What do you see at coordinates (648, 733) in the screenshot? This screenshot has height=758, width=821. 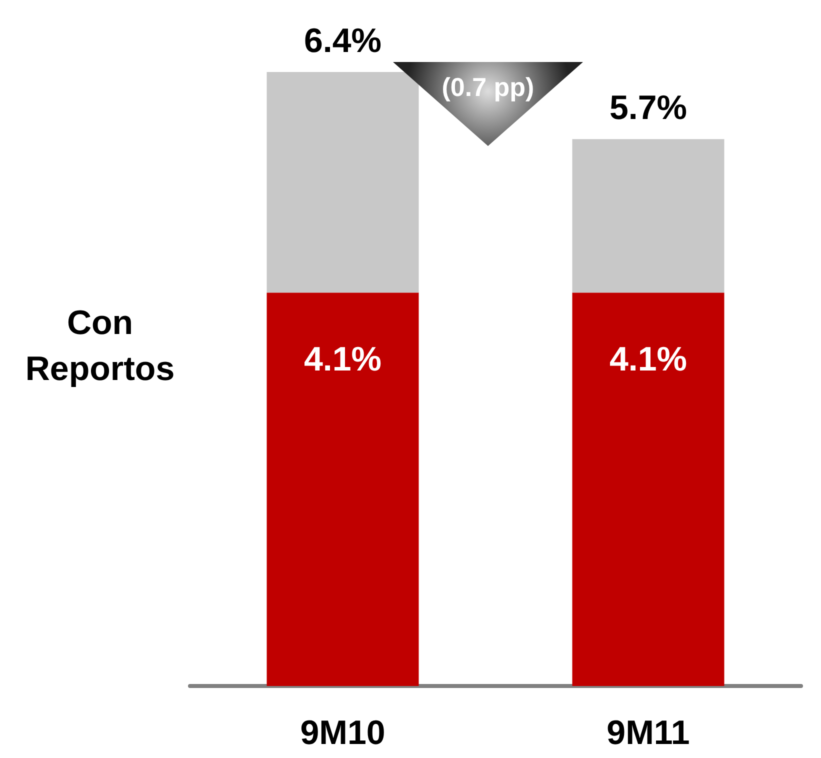 I see `x-tick-label: 9M11` at bounding box center [648, 733].